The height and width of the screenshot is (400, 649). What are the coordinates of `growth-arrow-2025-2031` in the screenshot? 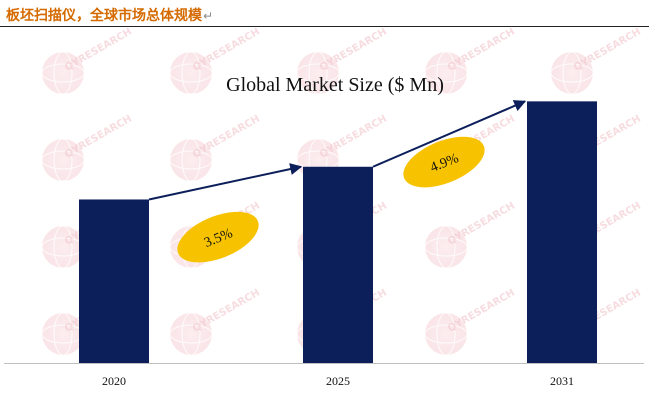 It's located at (449, 134).